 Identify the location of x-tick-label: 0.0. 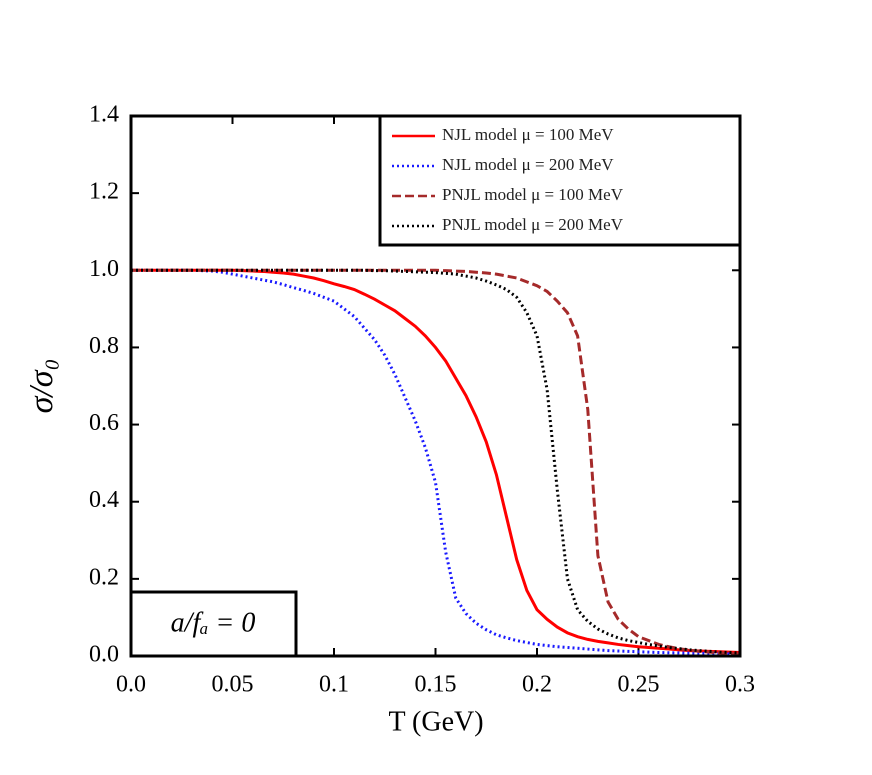
(131, 685).